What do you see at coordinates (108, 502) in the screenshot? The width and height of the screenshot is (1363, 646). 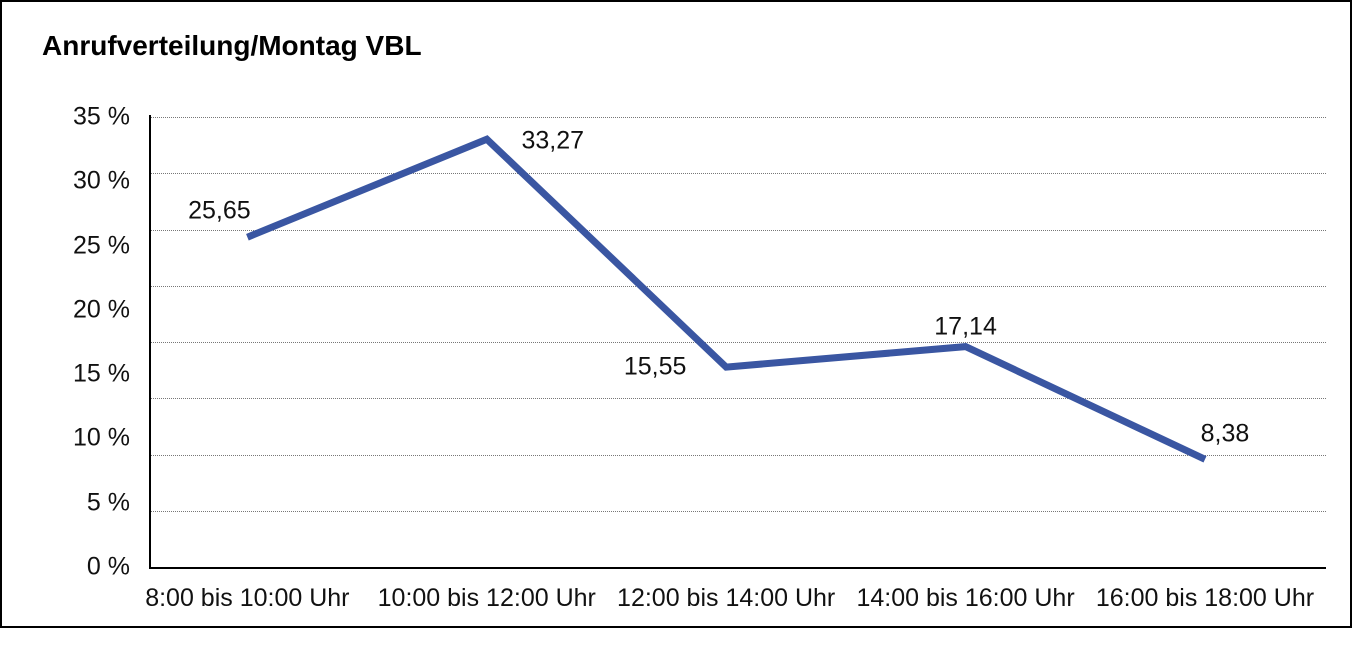 I see `y-axis-tick-label: 5 %` at bounding box center [108, 502].